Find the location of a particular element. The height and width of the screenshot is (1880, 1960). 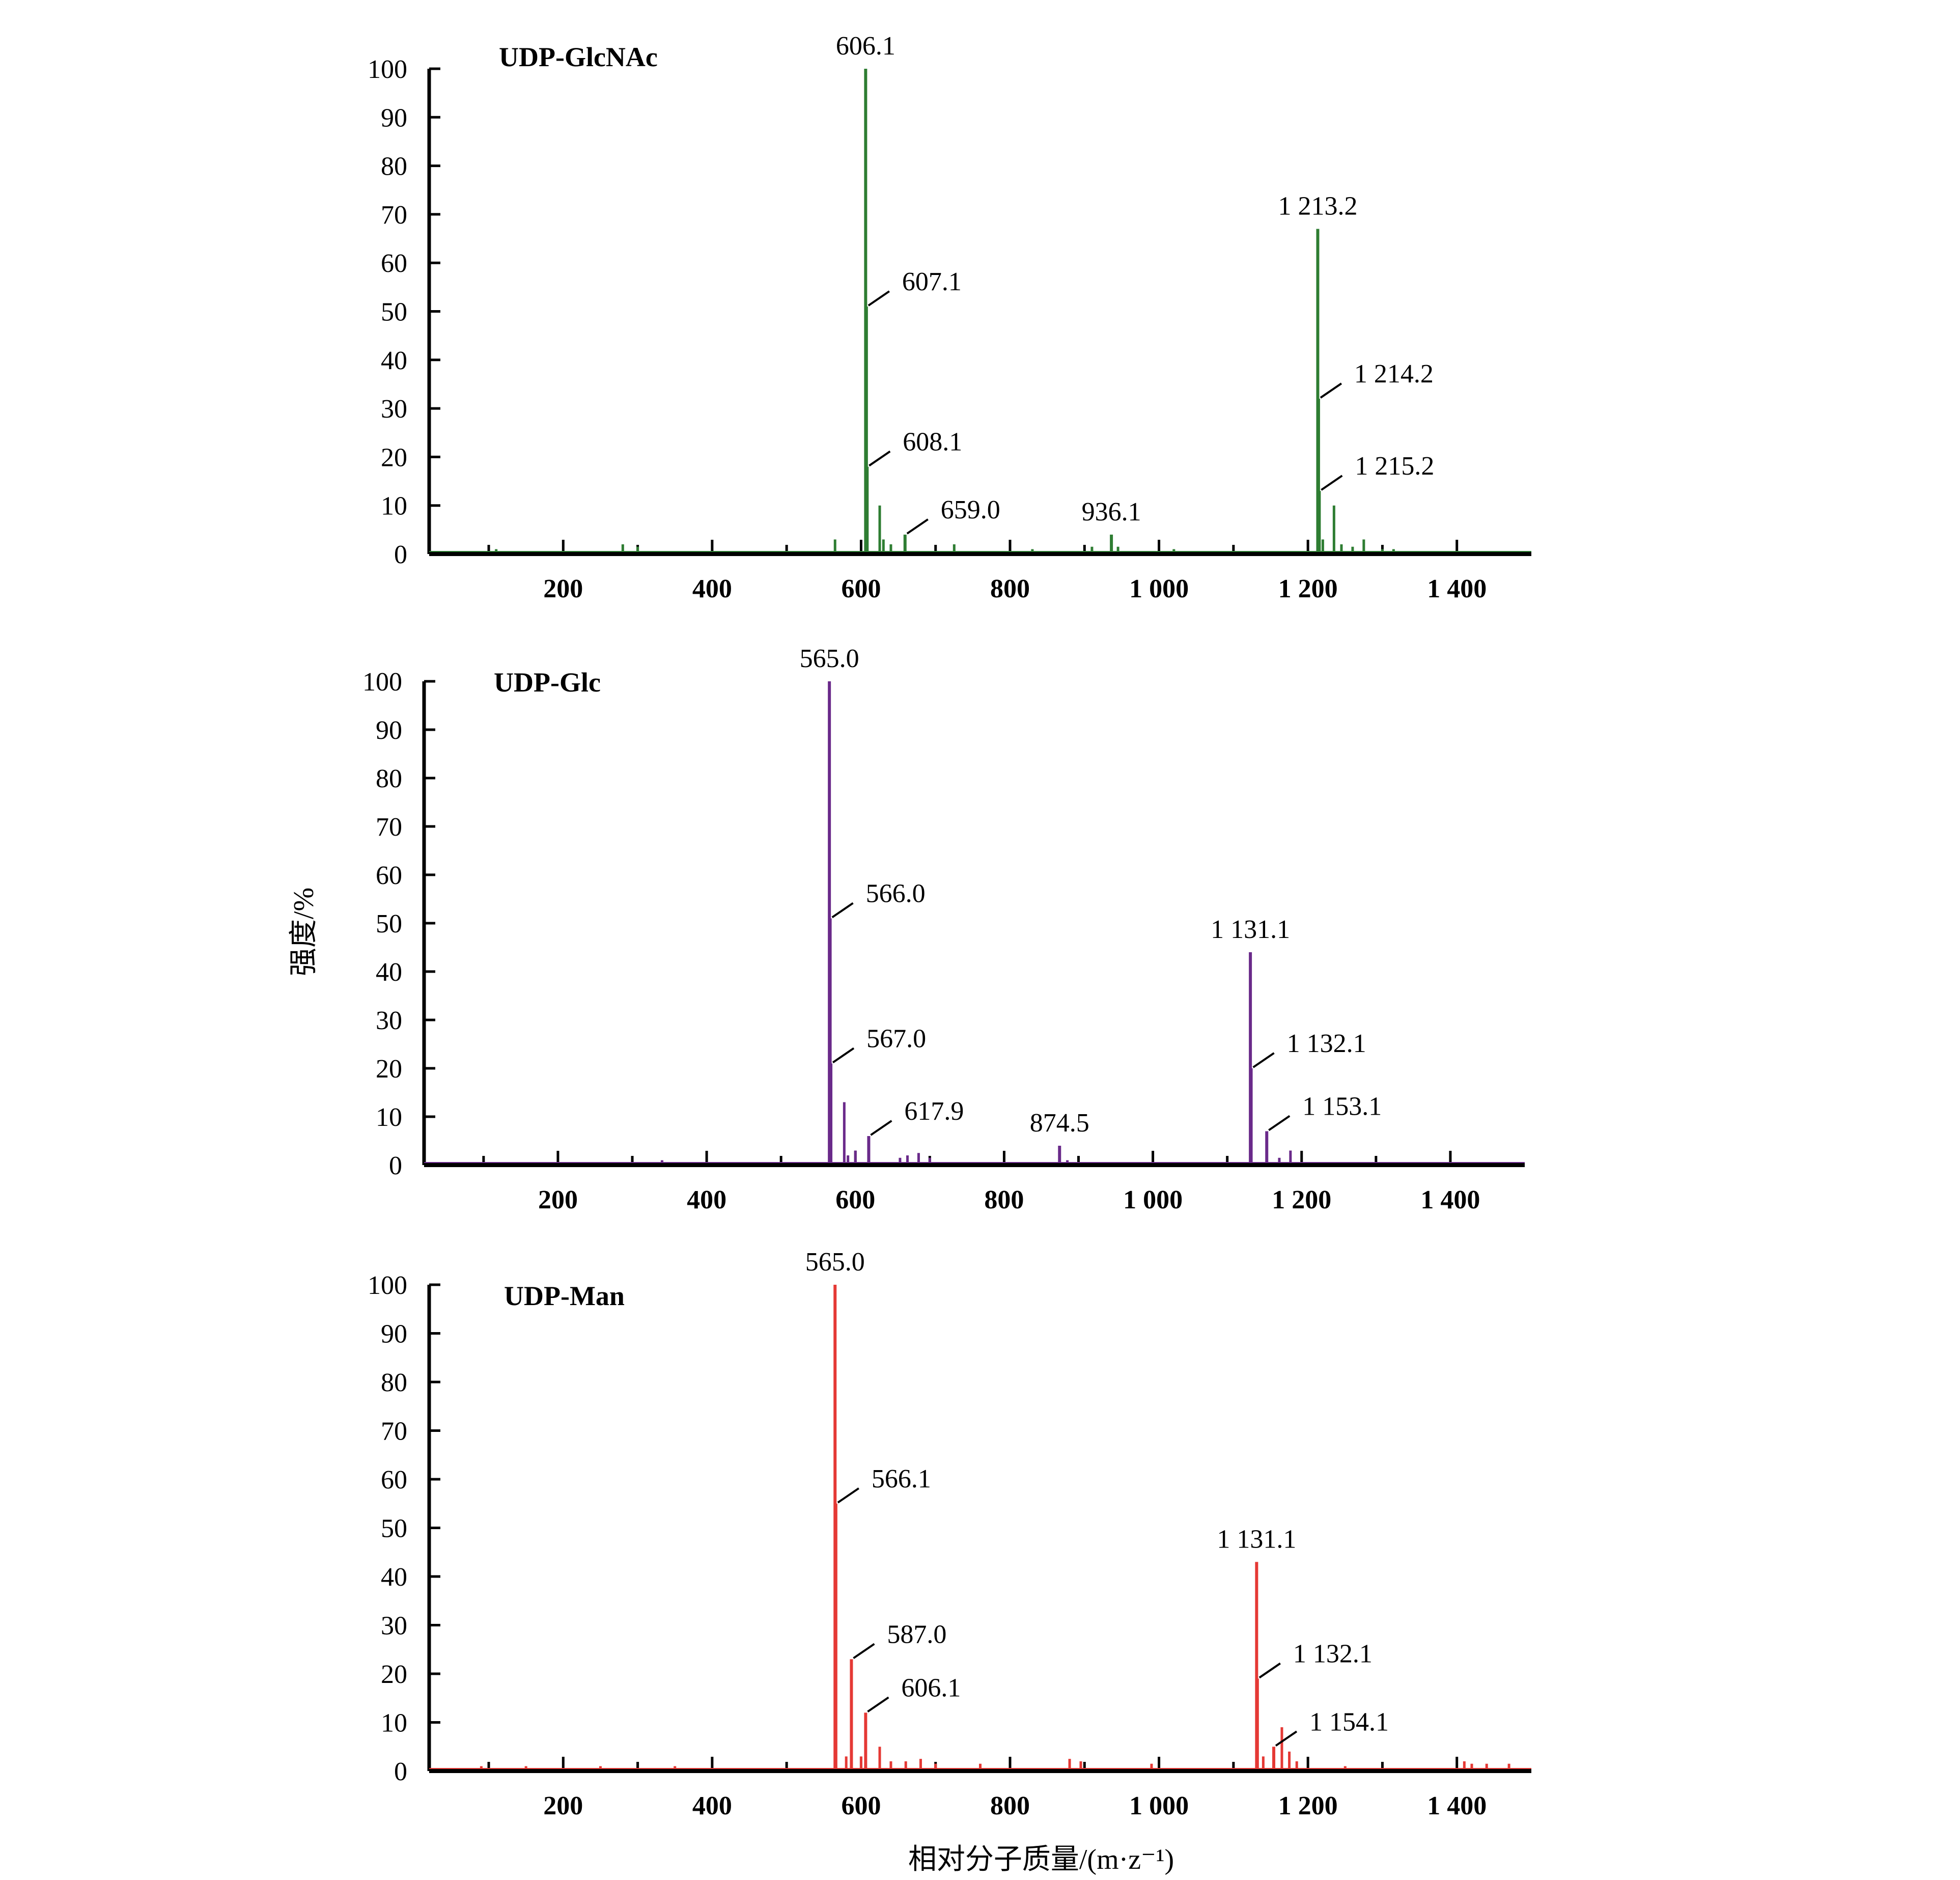

peak-label: 1 213.2 is located at coordinates (1317, 205).